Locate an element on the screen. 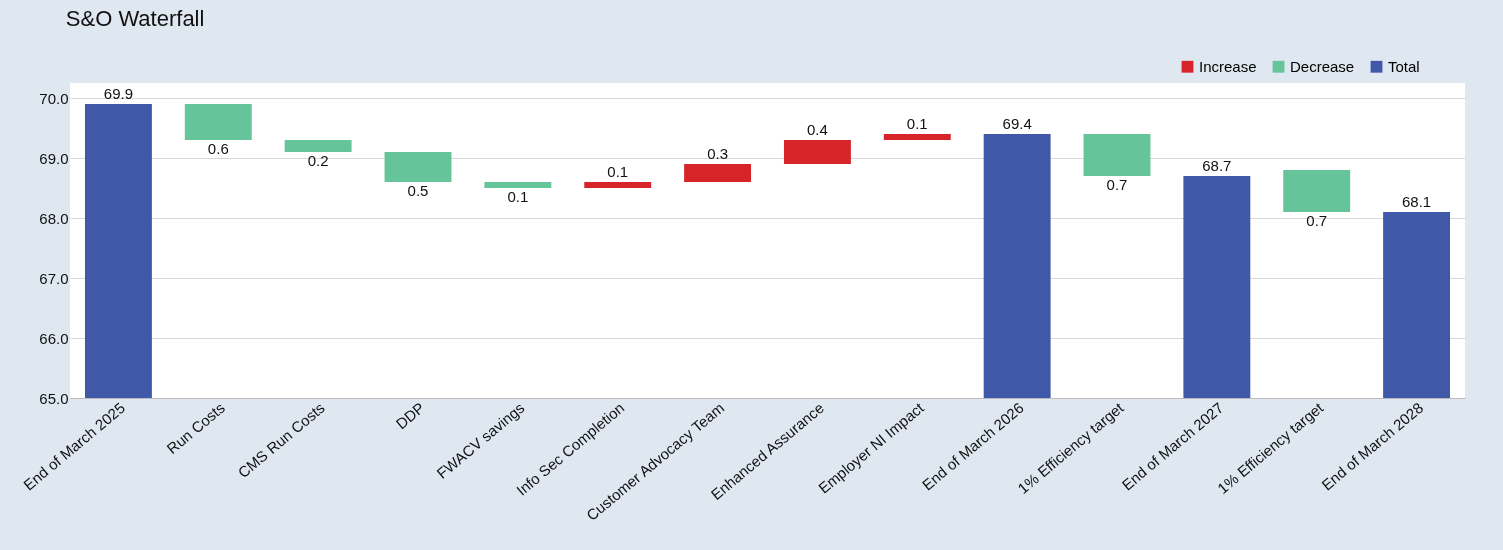 This screenshot has width=1503, height=550. data-label: 0.6 is located at coordinates (218, 148).